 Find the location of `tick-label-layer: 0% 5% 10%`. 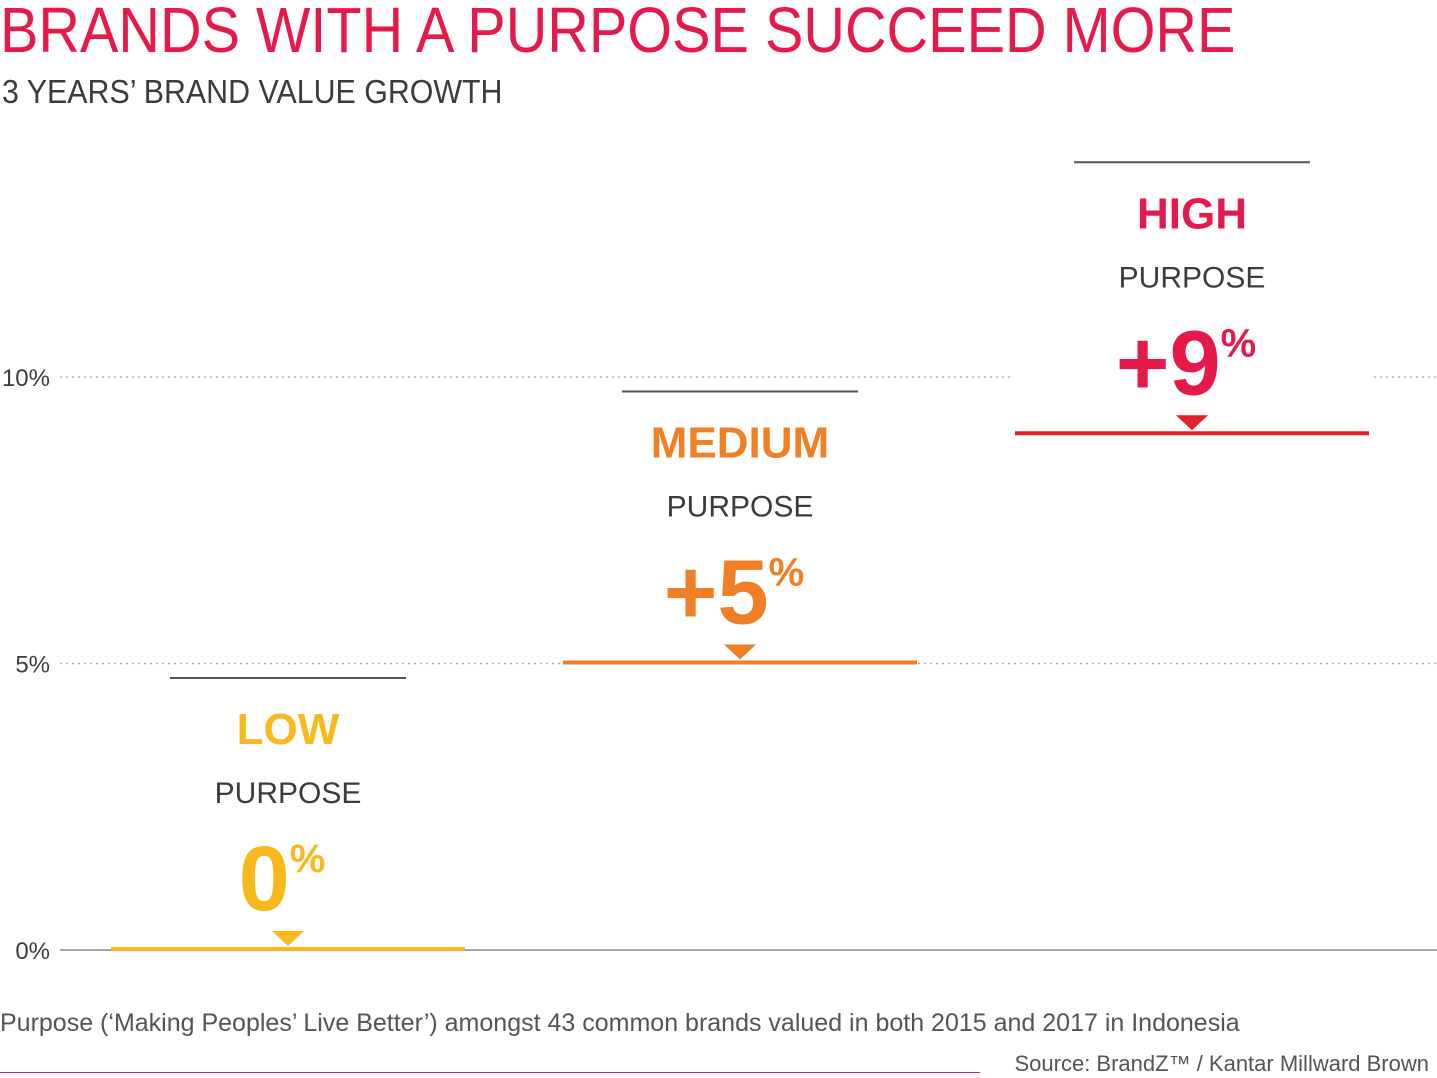

tick-label-layer: 0% 5% 10% is located at coordinates (26, 665).